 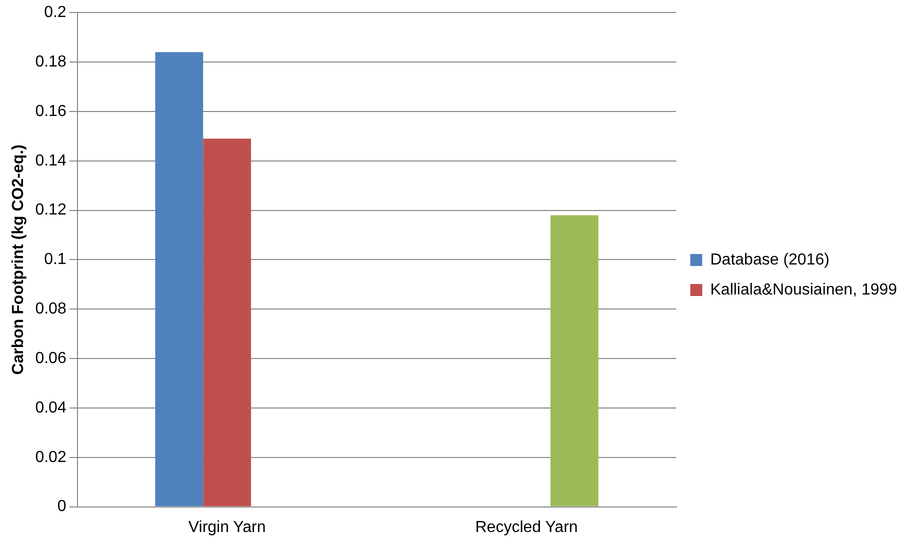 What do you see at coordinates (19, 259) in the screenshot?
I see `y-axis-title: Carbon Footprint (kg CO2-eq.)` at bounding box center [19, 259].